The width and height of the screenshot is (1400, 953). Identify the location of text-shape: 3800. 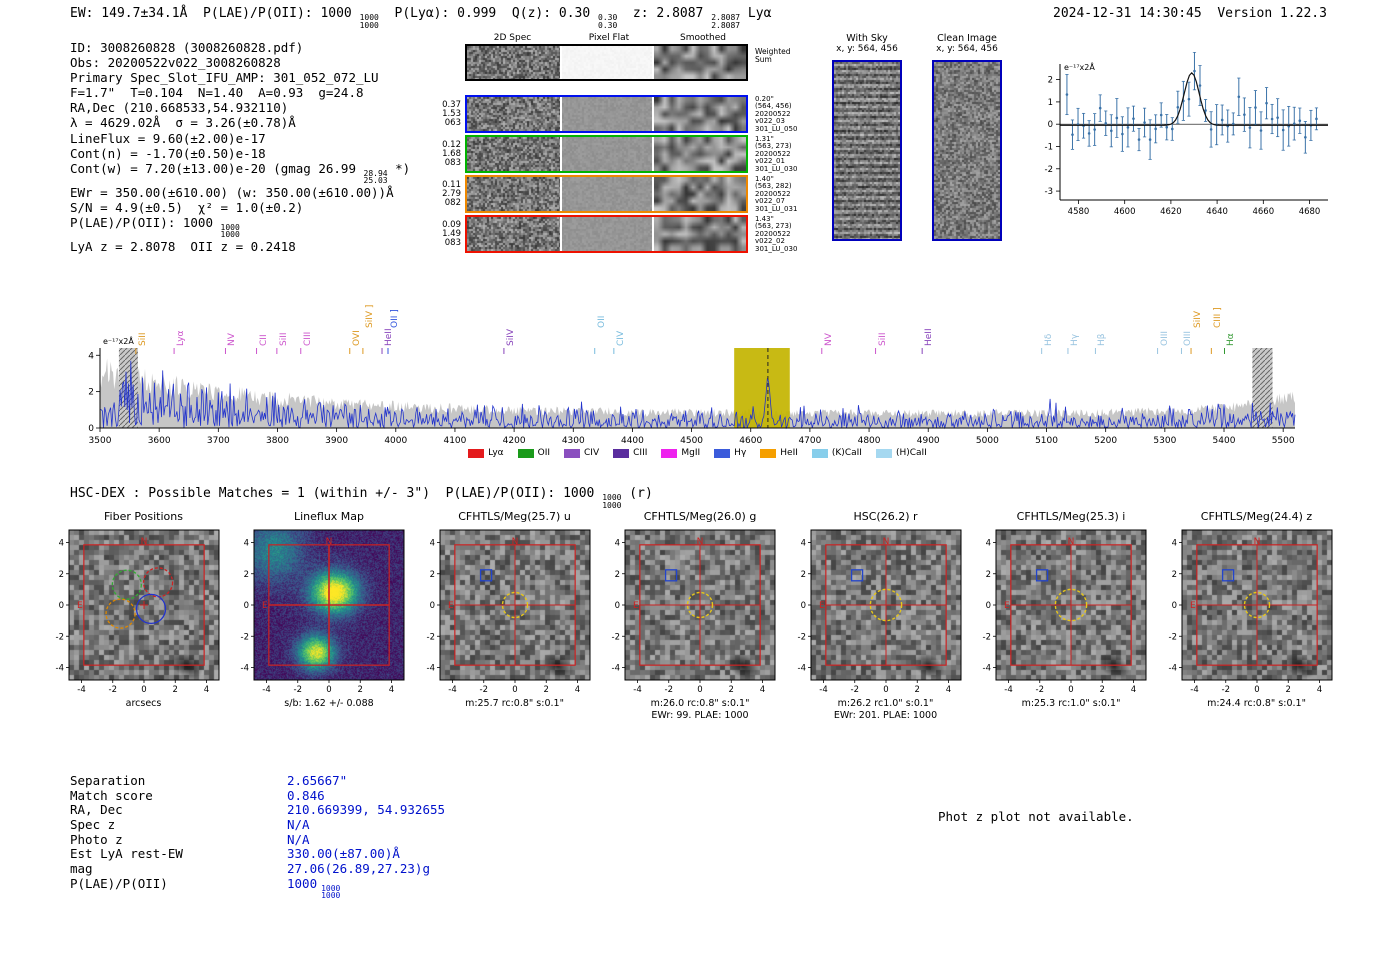
(277, 441).